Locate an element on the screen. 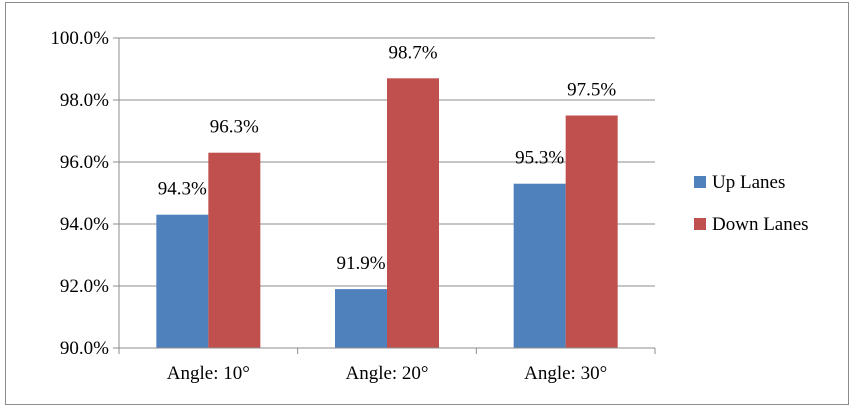  data-label: 94.3% is located at coordinates (182, 189).